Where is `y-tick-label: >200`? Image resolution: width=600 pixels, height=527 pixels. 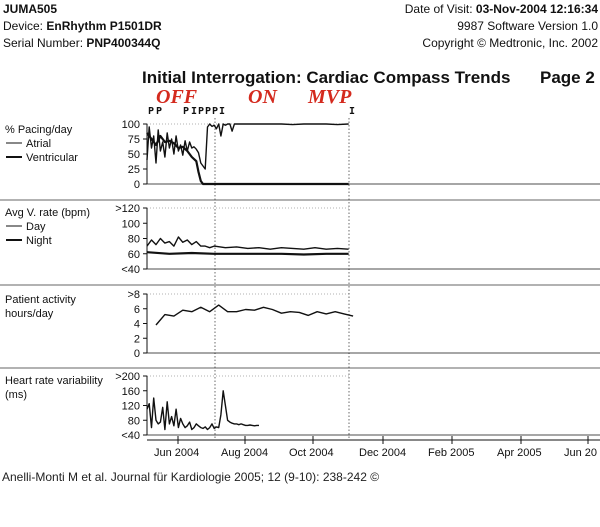
y-tick-label: >200 is located at coordinates (127, 377).